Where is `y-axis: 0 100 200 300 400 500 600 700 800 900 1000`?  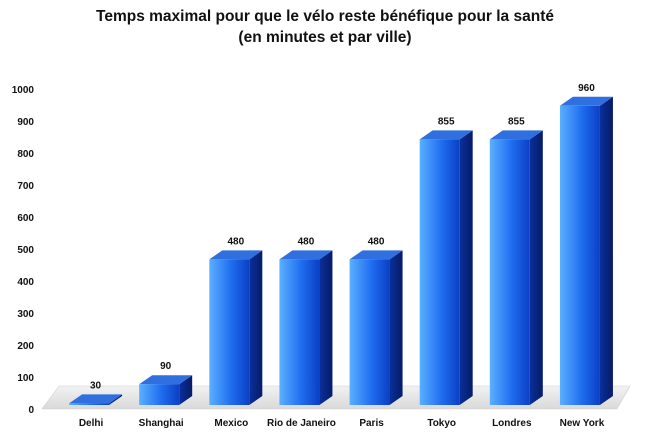
y-axis: 0 100 200 300 400 500 600 700 800 900 1000 is located at coordinates (23, 250).